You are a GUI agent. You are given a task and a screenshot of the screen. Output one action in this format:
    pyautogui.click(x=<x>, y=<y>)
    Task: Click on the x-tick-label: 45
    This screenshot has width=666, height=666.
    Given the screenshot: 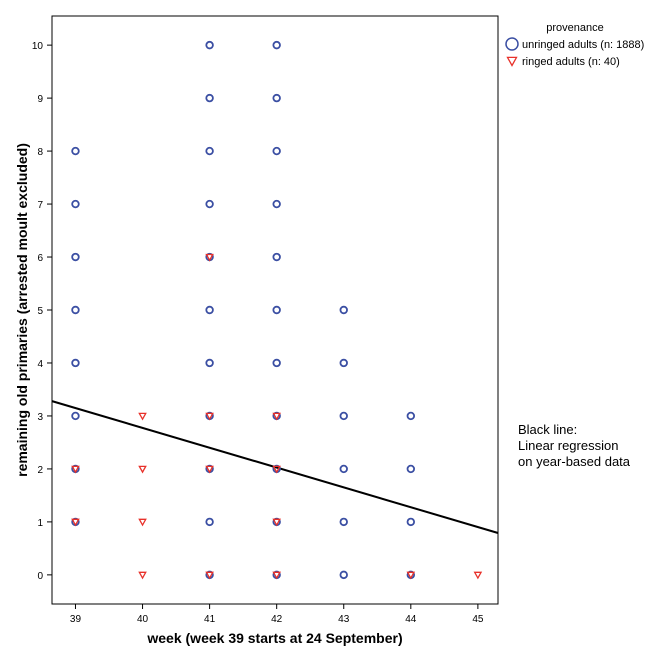 What is the action you would take?
    pyautogui.click(x=478, y=619)
    